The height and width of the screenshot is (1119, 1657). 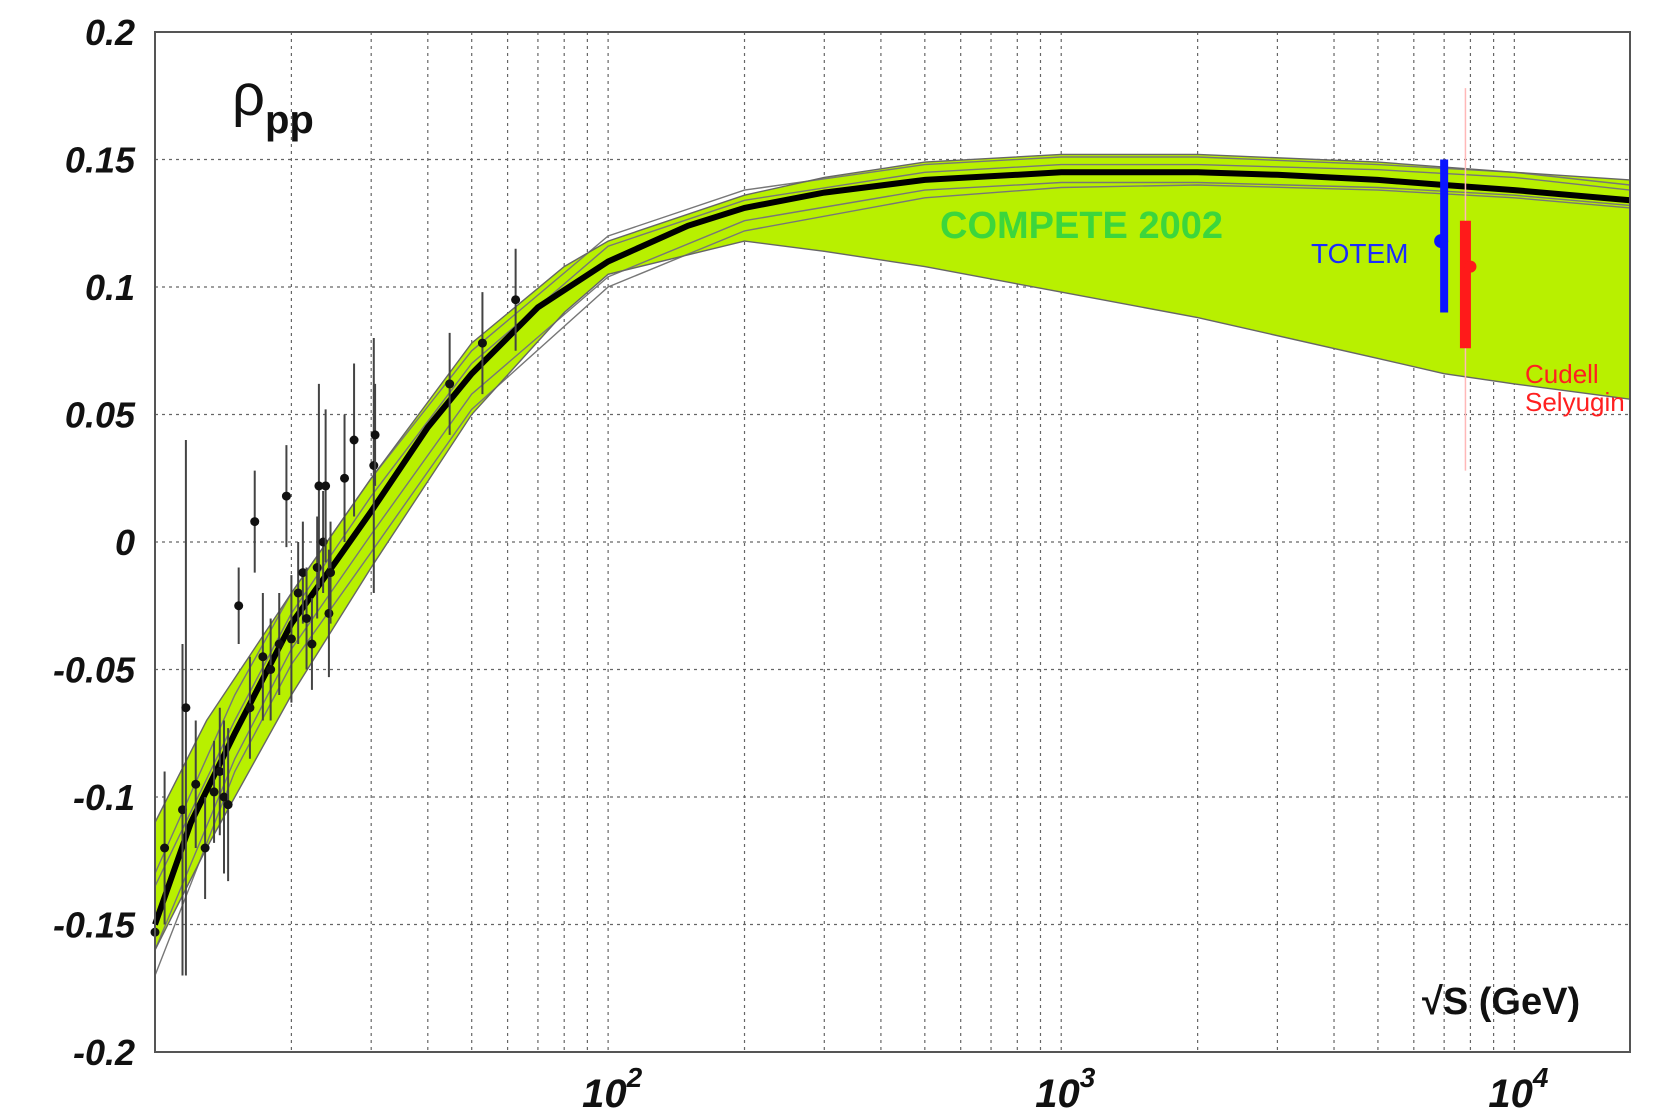 I want to click on y-tick-label: -0.05, so click(x=94, y=670).